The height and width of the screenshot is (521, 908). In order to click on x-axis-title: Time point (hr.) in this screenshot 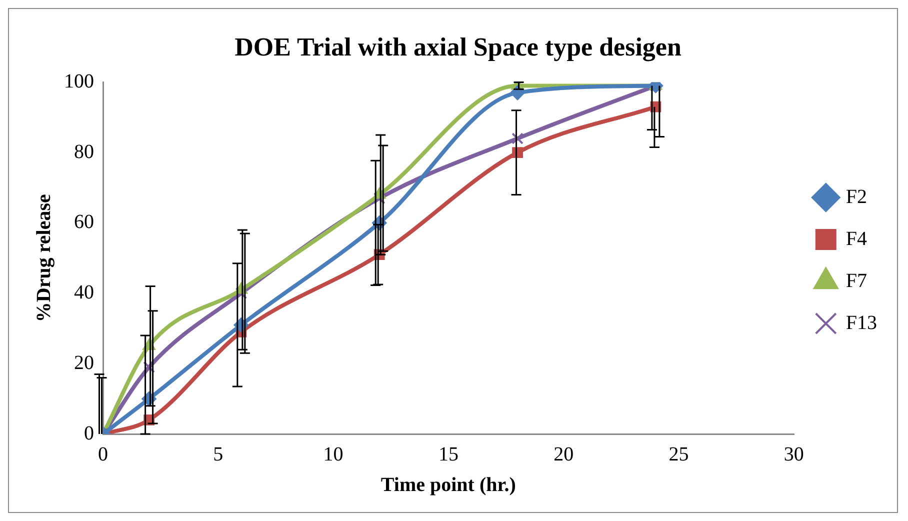, I will do `click(448, 485)`.